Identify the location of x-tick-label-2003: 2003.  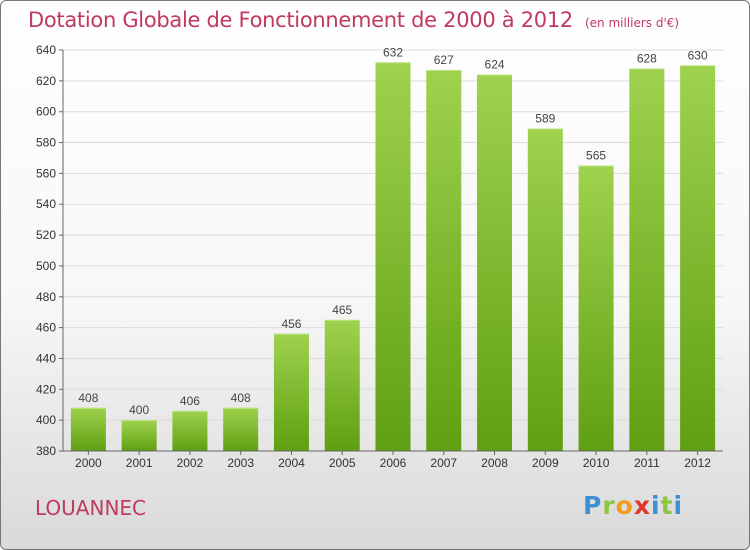
(240, 463).